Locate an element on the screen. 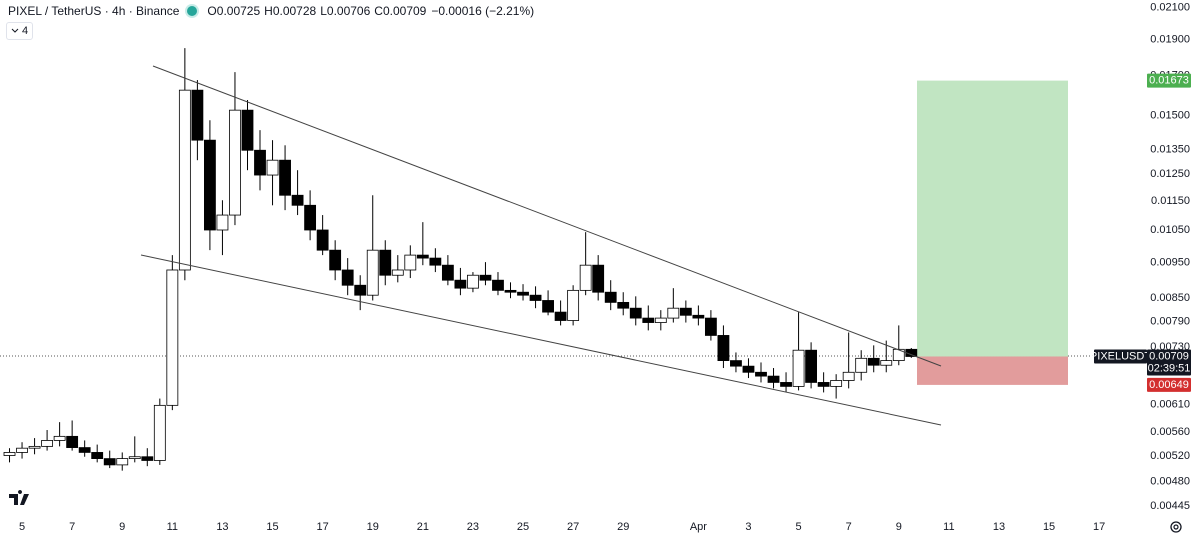 This screenshot has width=1199, height=535. target-label: 0.01673 is located at coordinates (1169, 81).